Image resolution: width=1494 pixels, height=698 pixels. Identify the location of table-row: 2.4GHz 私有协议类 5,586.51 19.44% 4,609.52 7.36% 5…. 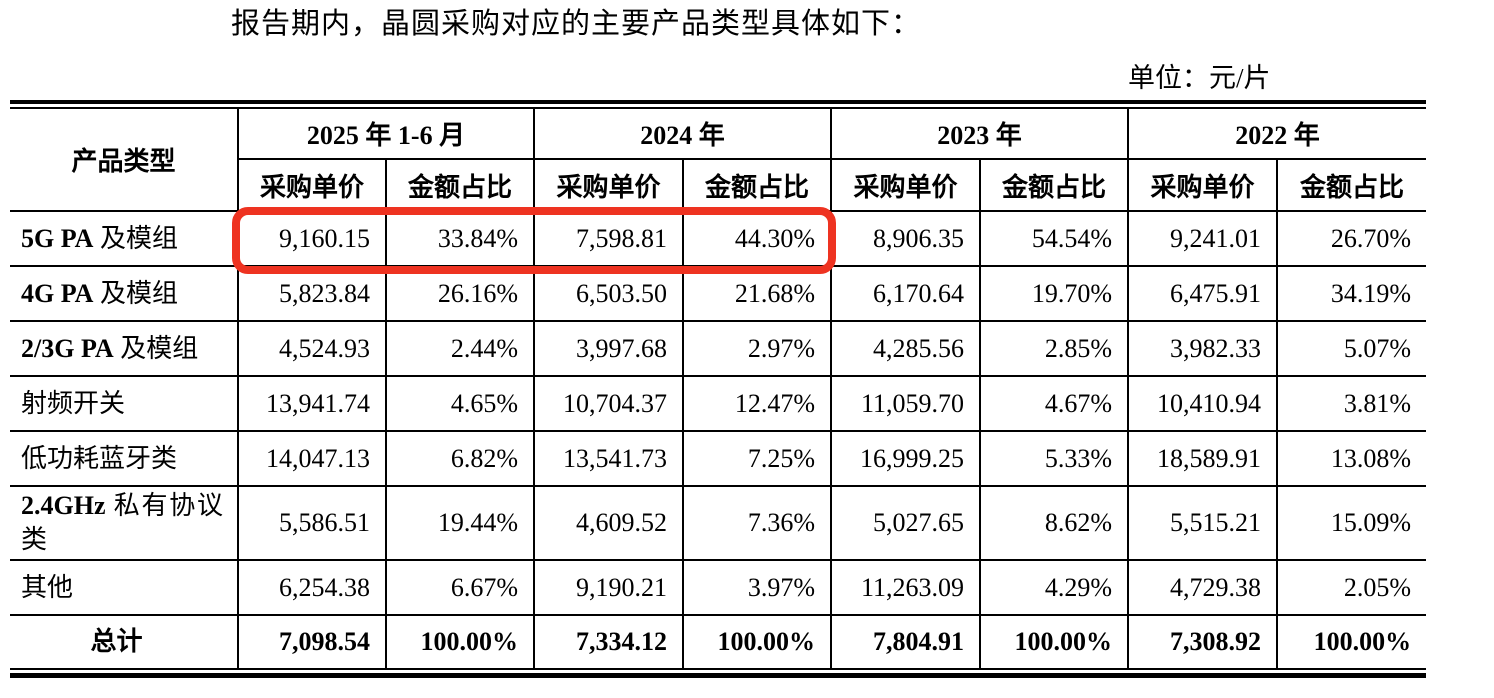
(718, 523).